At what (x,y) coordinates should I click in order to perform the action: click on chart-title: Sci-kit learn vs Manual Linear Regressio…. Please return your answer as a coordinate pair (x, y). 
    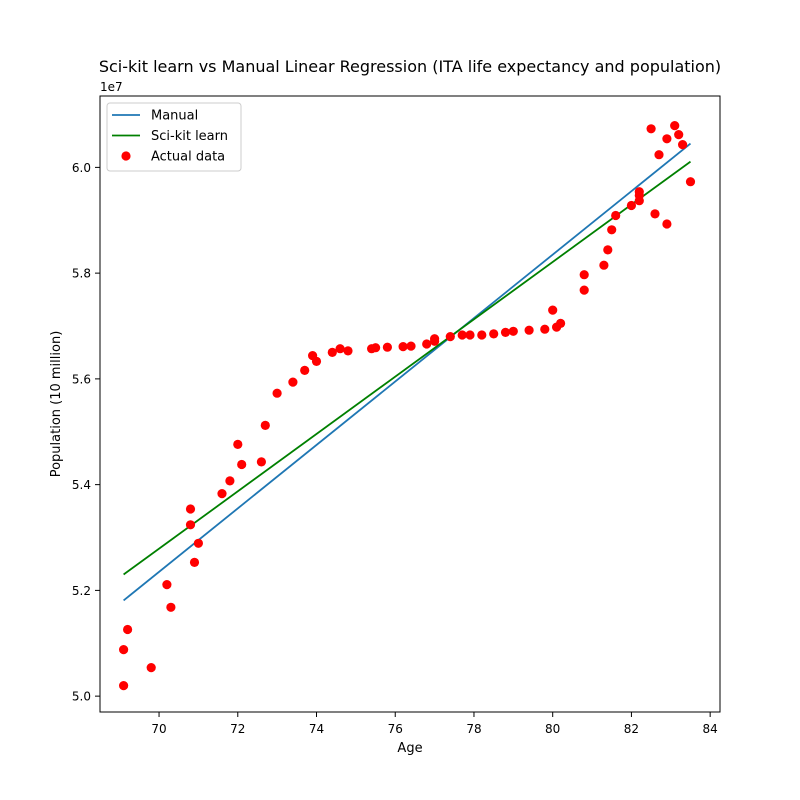
    Looking at the image, I should click on (410, 66).